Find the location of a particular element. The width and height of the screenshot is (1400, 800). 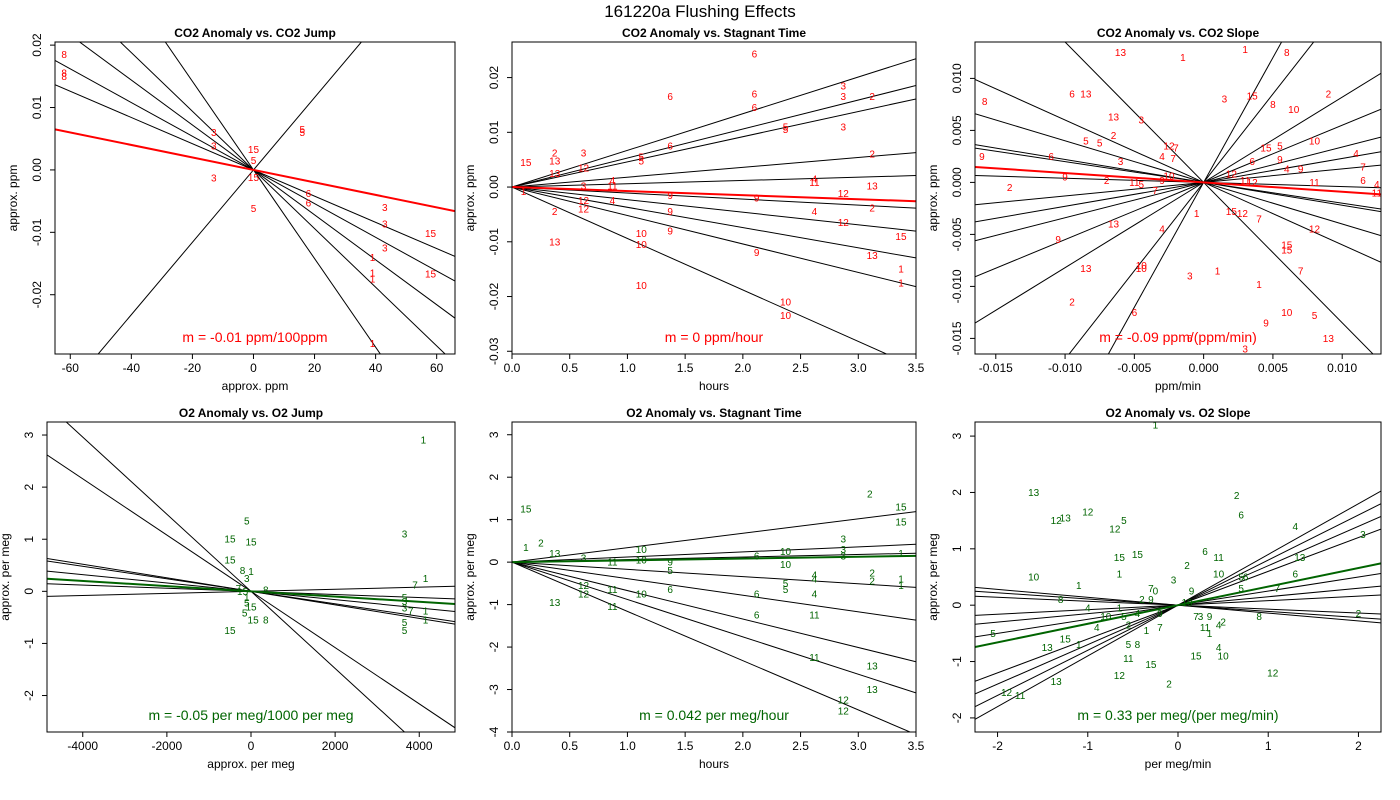

x-tick-label: 0.0 is located at coordinates (512, 368).